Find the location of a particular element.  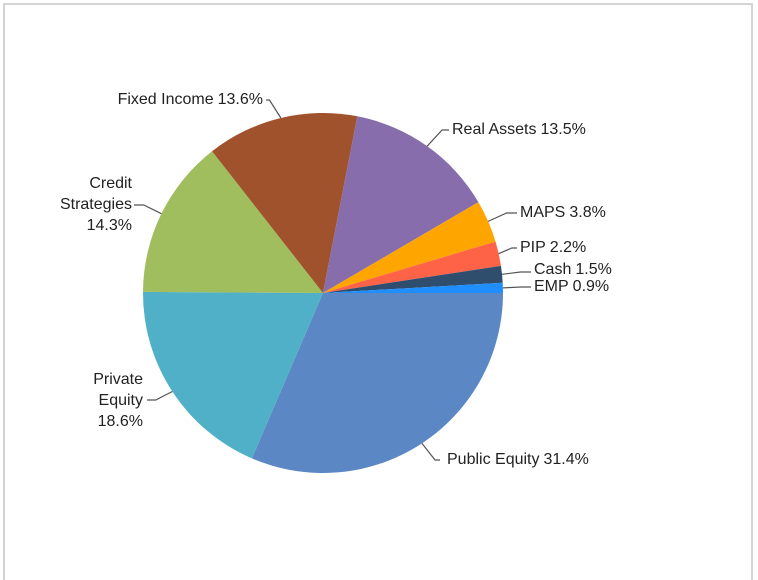

slice-label: EMP 0.9% is located at coordinates (571, 286).